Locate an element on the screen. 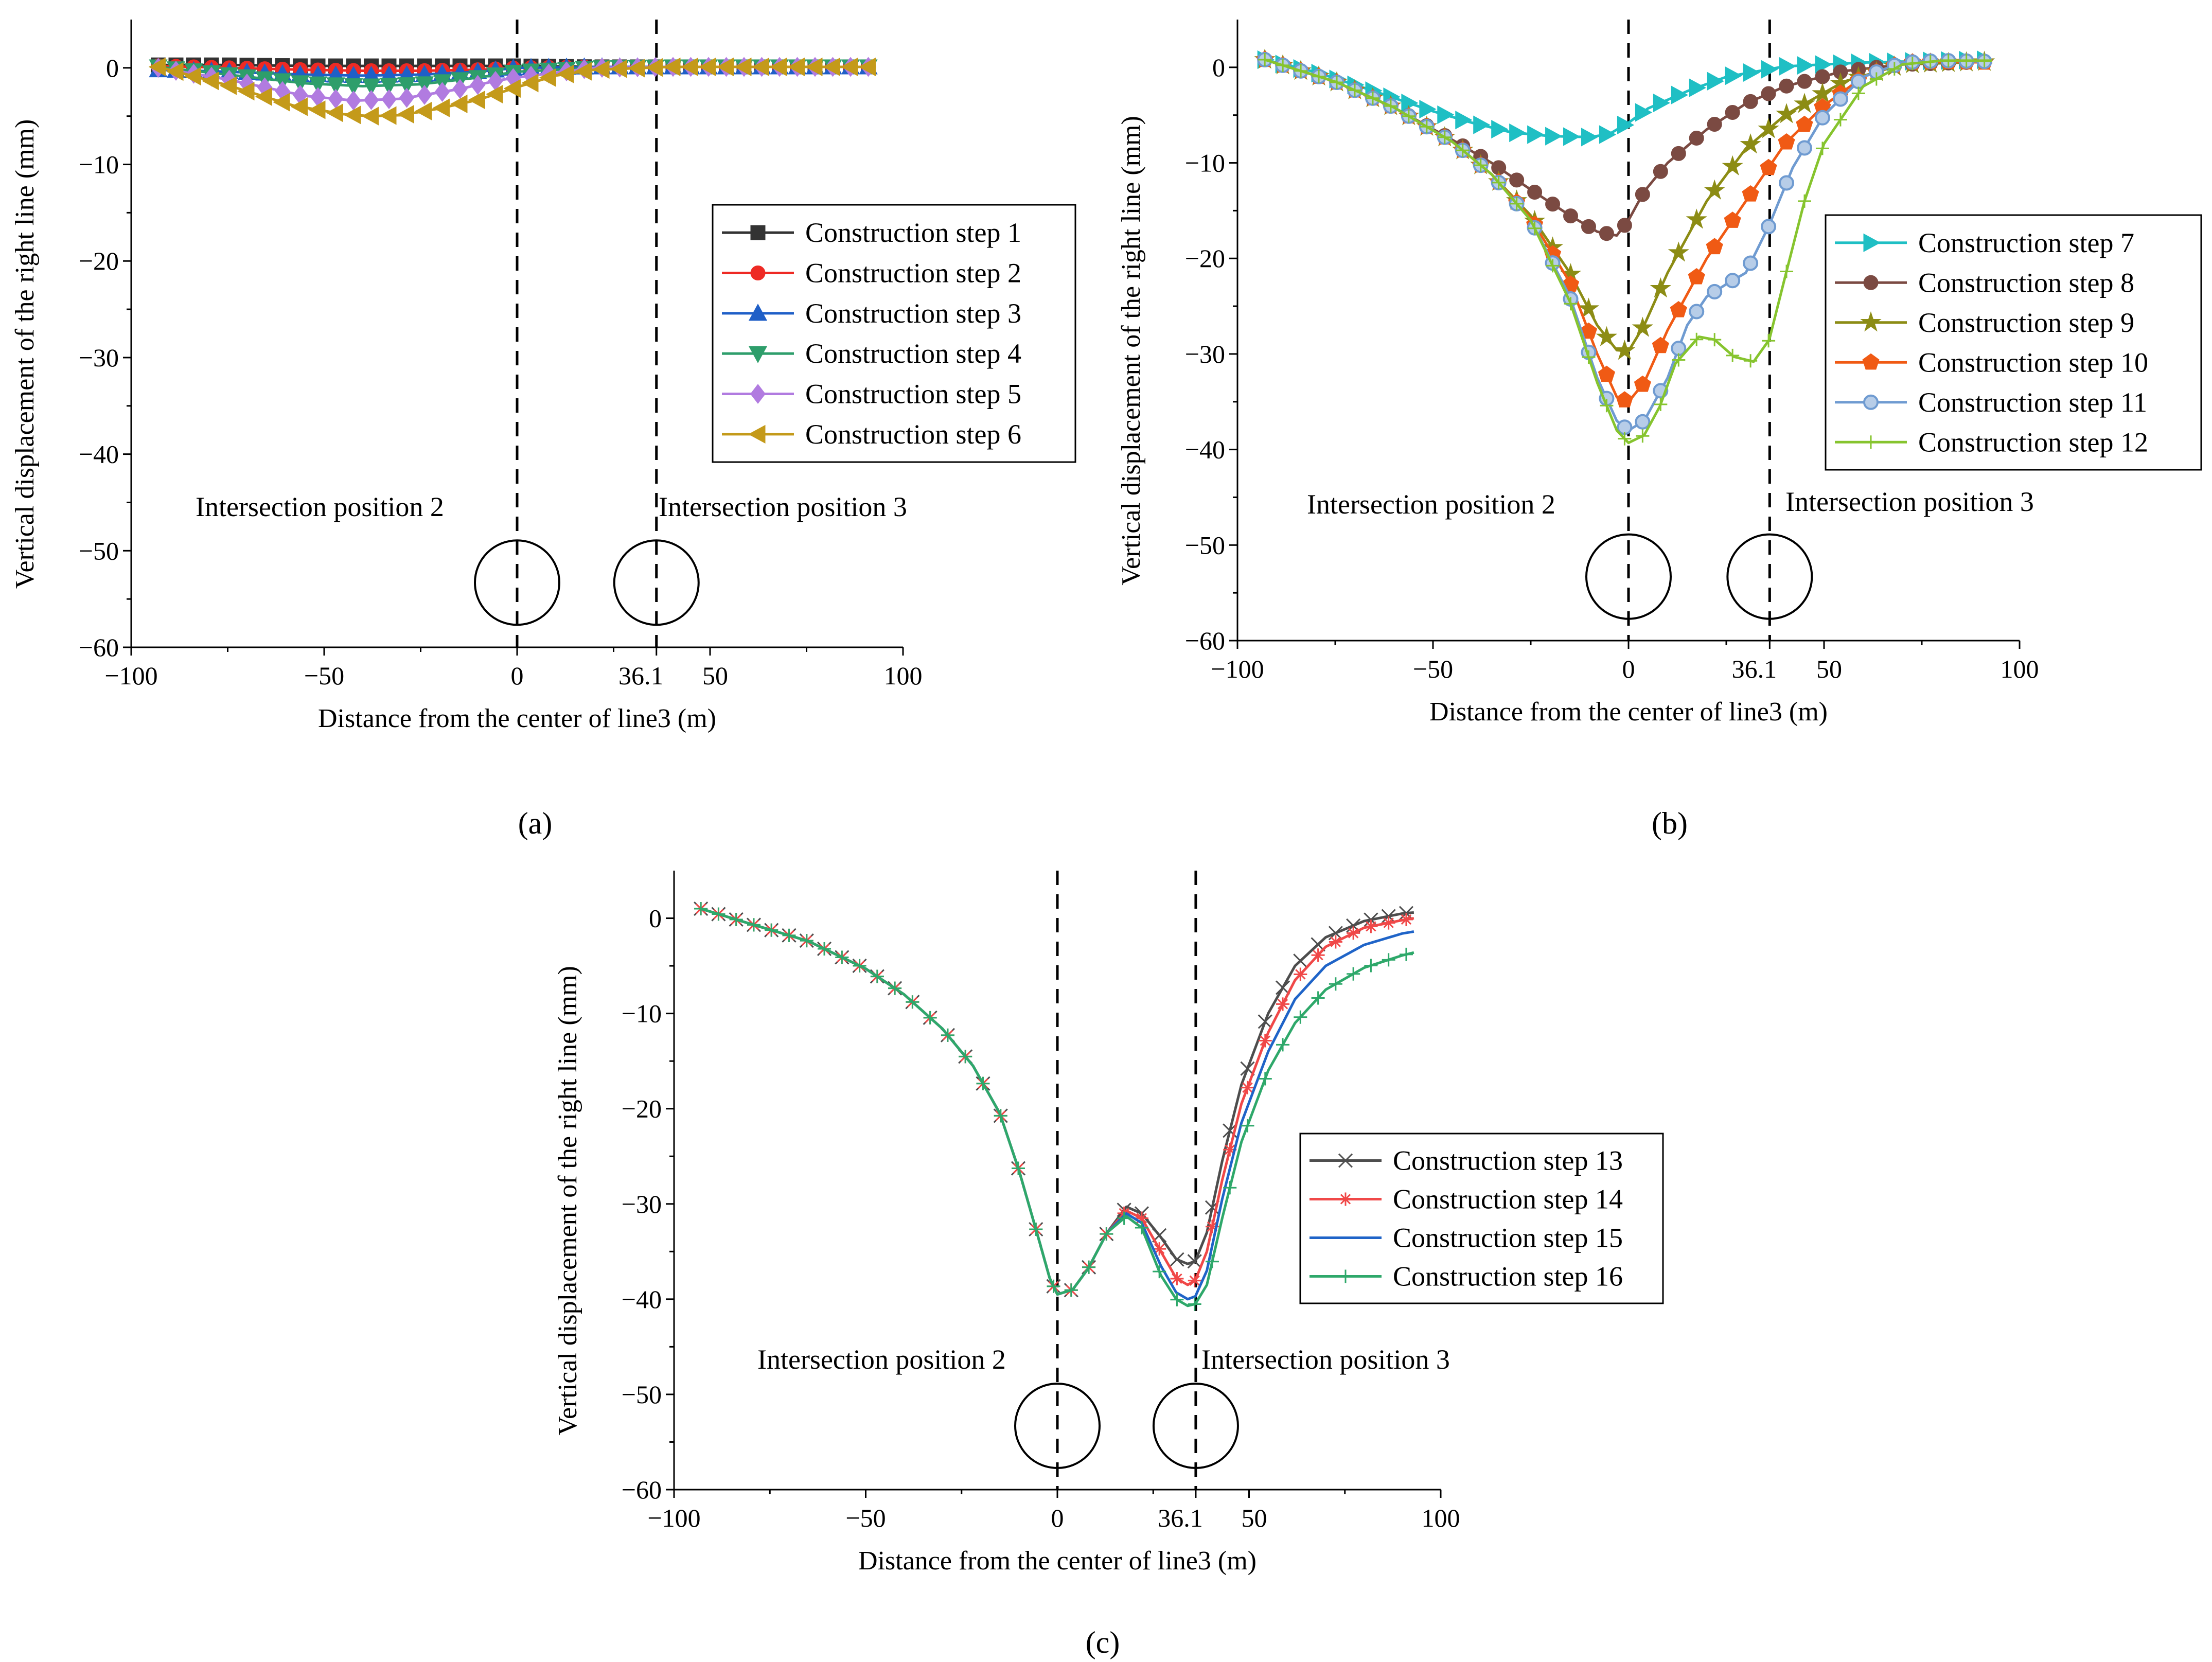 This screenshot has width=2212, height=1662. y-tick-label: −60 is located at coordinates (642, 1489).